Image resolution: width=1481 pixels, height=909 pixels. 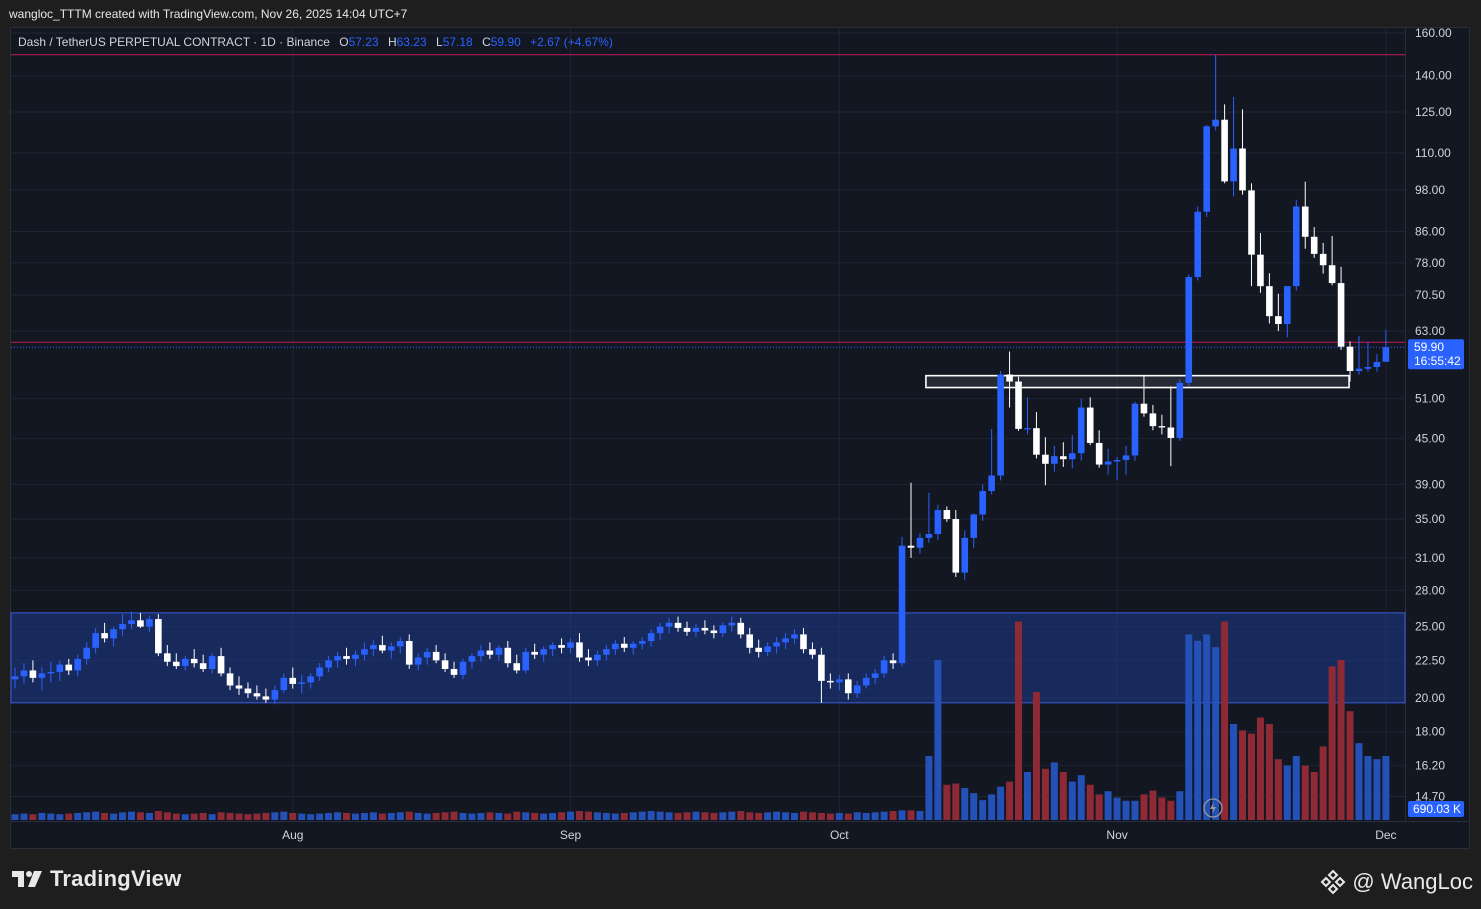 I want to click on price-axis-label: 70.50, so click(x=1430, y=295).